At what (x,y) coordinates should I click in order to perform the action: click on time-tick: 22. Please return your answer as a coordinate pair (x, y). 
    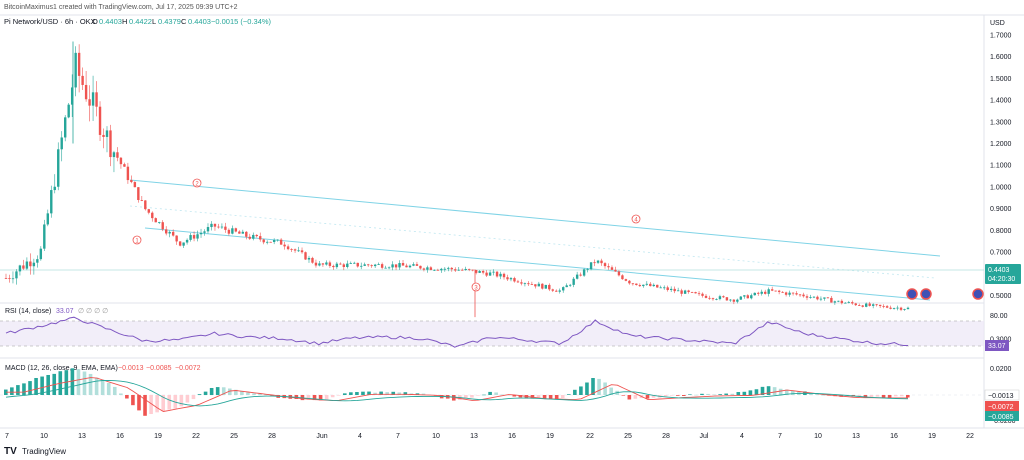
    Looking at the image, I should click on (196, 436).